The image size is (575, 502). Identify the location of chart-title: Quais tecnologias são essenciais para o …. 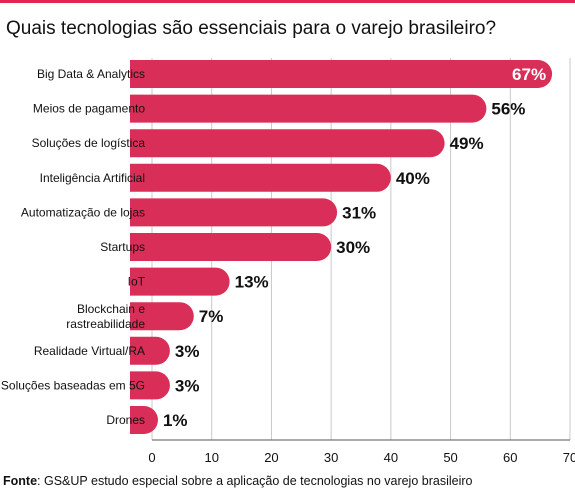
(251, 28).